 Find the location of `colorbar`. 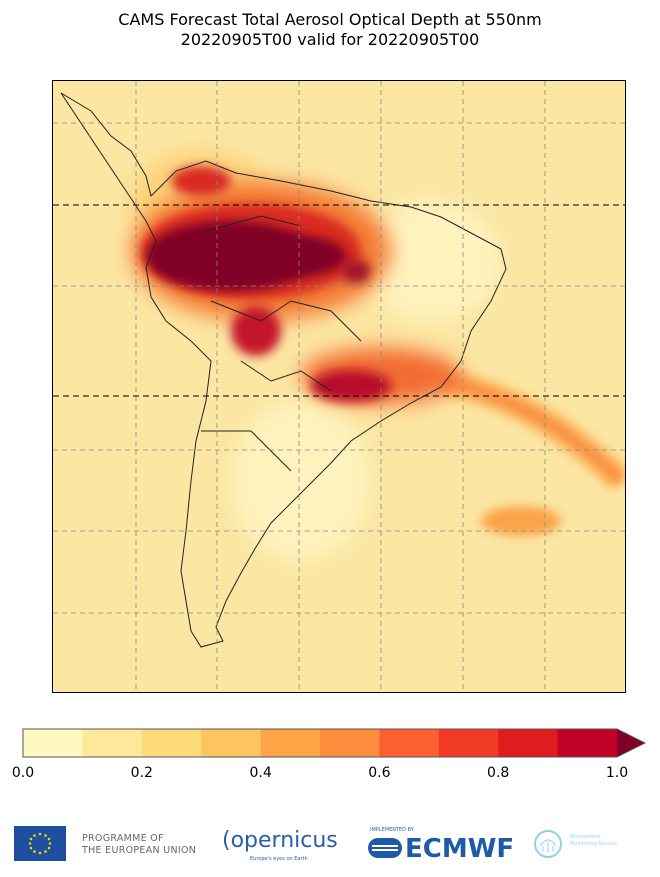

colorbar is located at coordinates (334, 743).